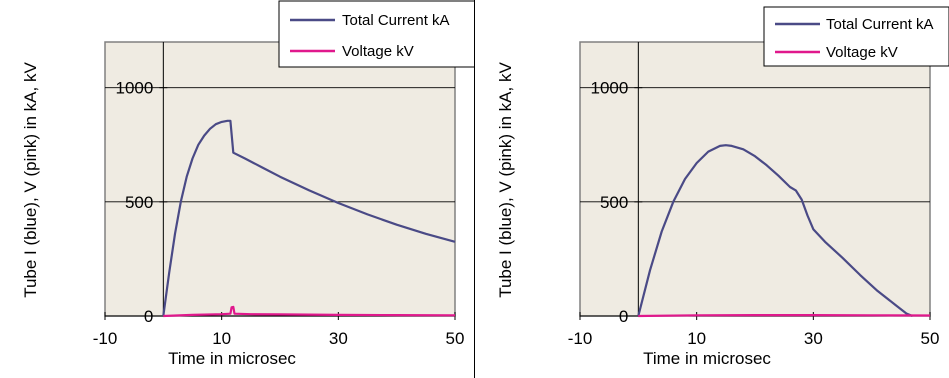  Describe the element at coordinates (813, 338) in the screenshot. I see `chart-1-x-tick-label-30: 30` at that location.